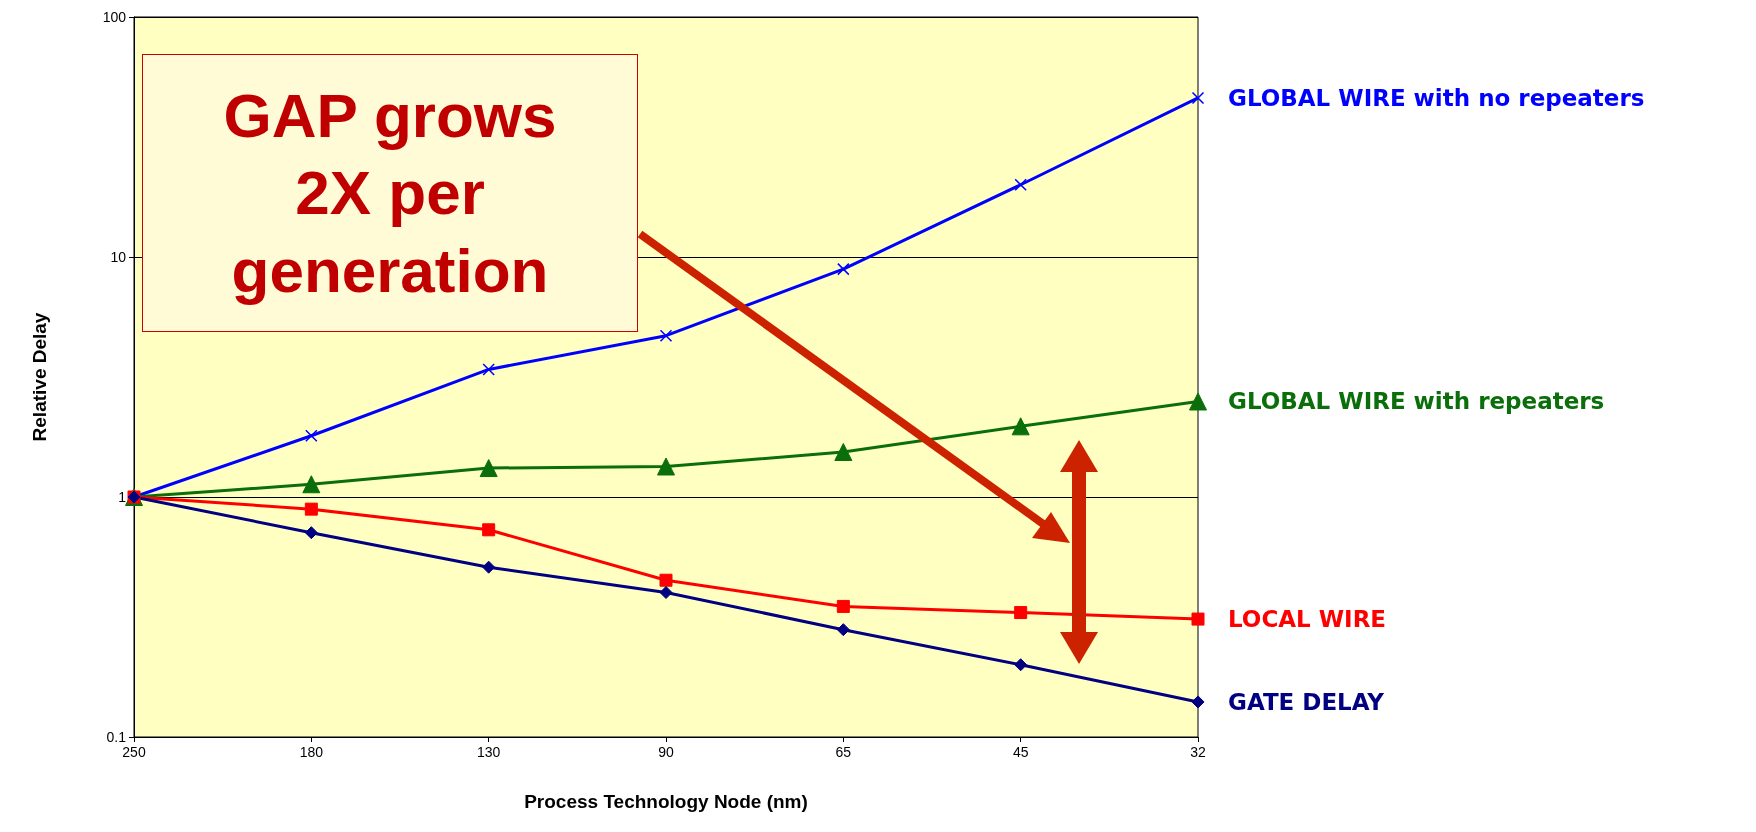 Image resolution: width=1756 pixels, height=832 pixels. Describe the element at coordinates (39, 377) in the screenshot. I see `y-axis-title: Relative Delay` at that location.